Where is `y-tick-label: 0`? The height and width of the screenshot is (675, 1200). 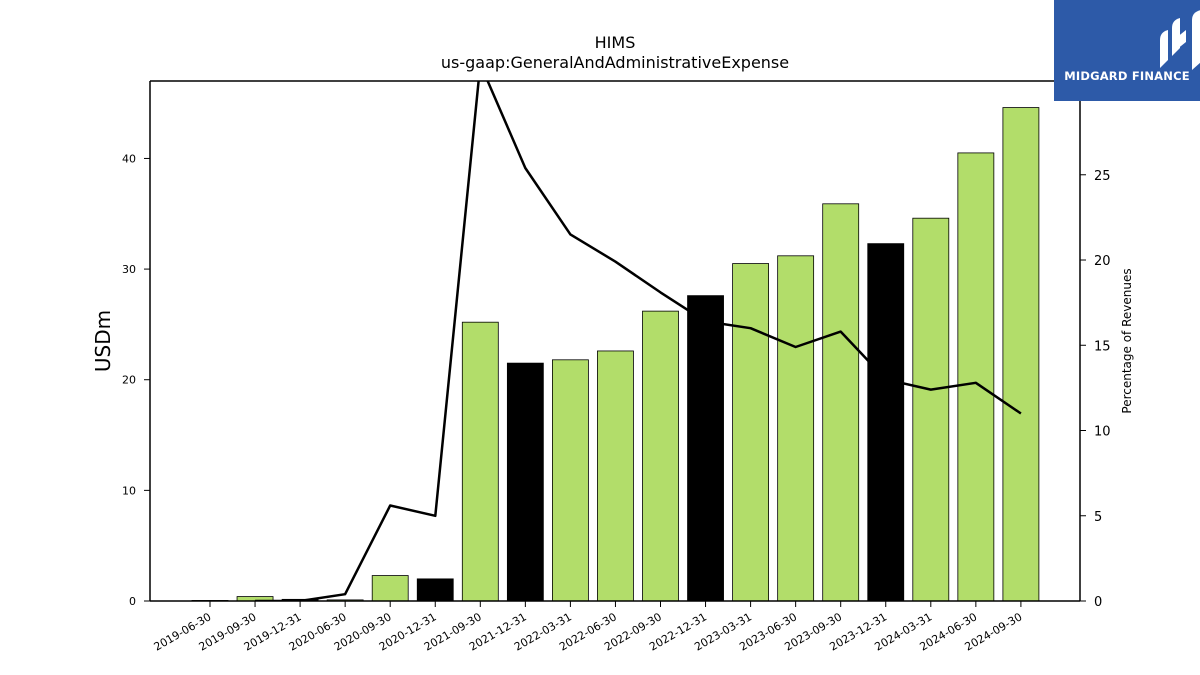
y-tick-label: 0 is located at coordinates (132, 601).